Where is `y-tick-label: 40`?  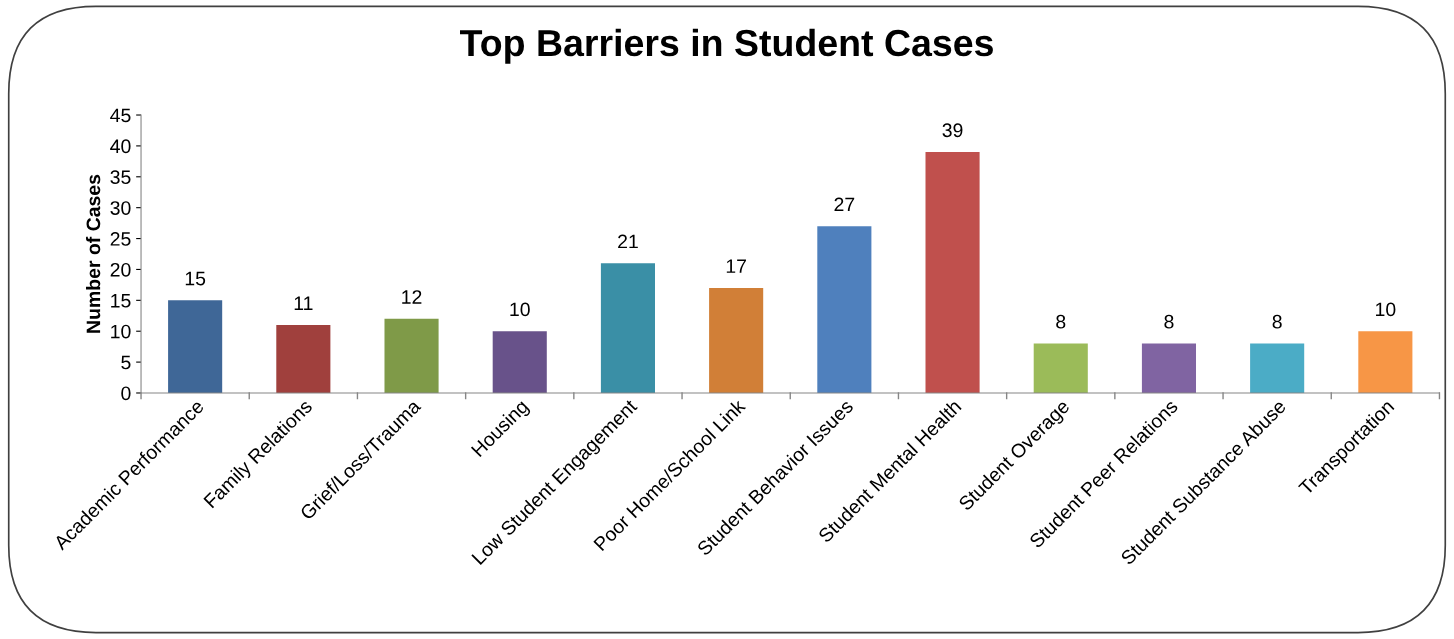
y-tick-label: 40 is located at coordinates (120, 146).